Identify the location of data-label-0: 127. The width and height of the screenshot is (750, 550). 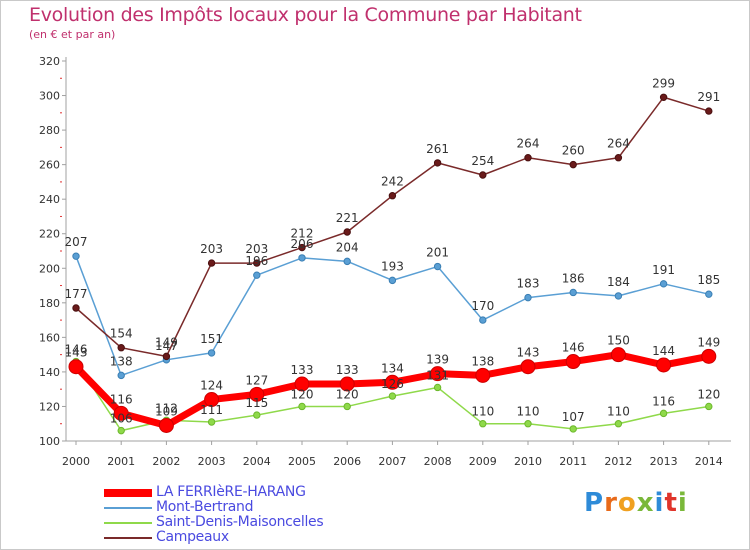
(256, 380).